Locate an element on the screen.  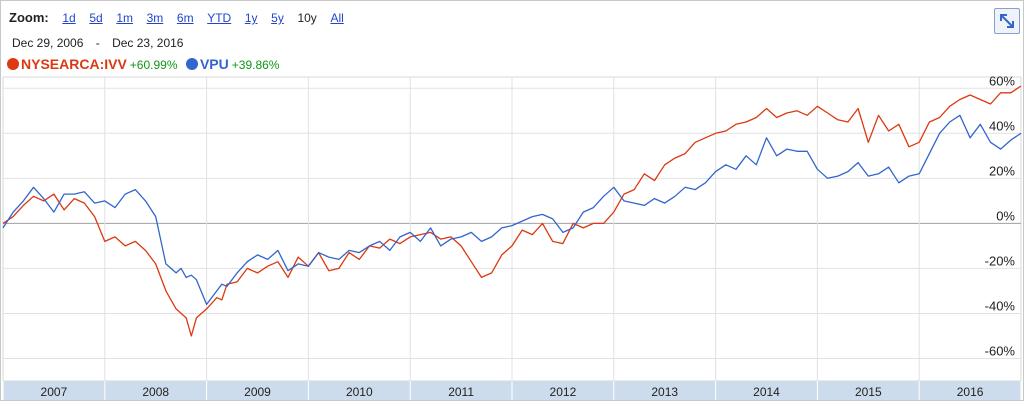
zoom-1y: 1y is located at coordinates (251, 18).